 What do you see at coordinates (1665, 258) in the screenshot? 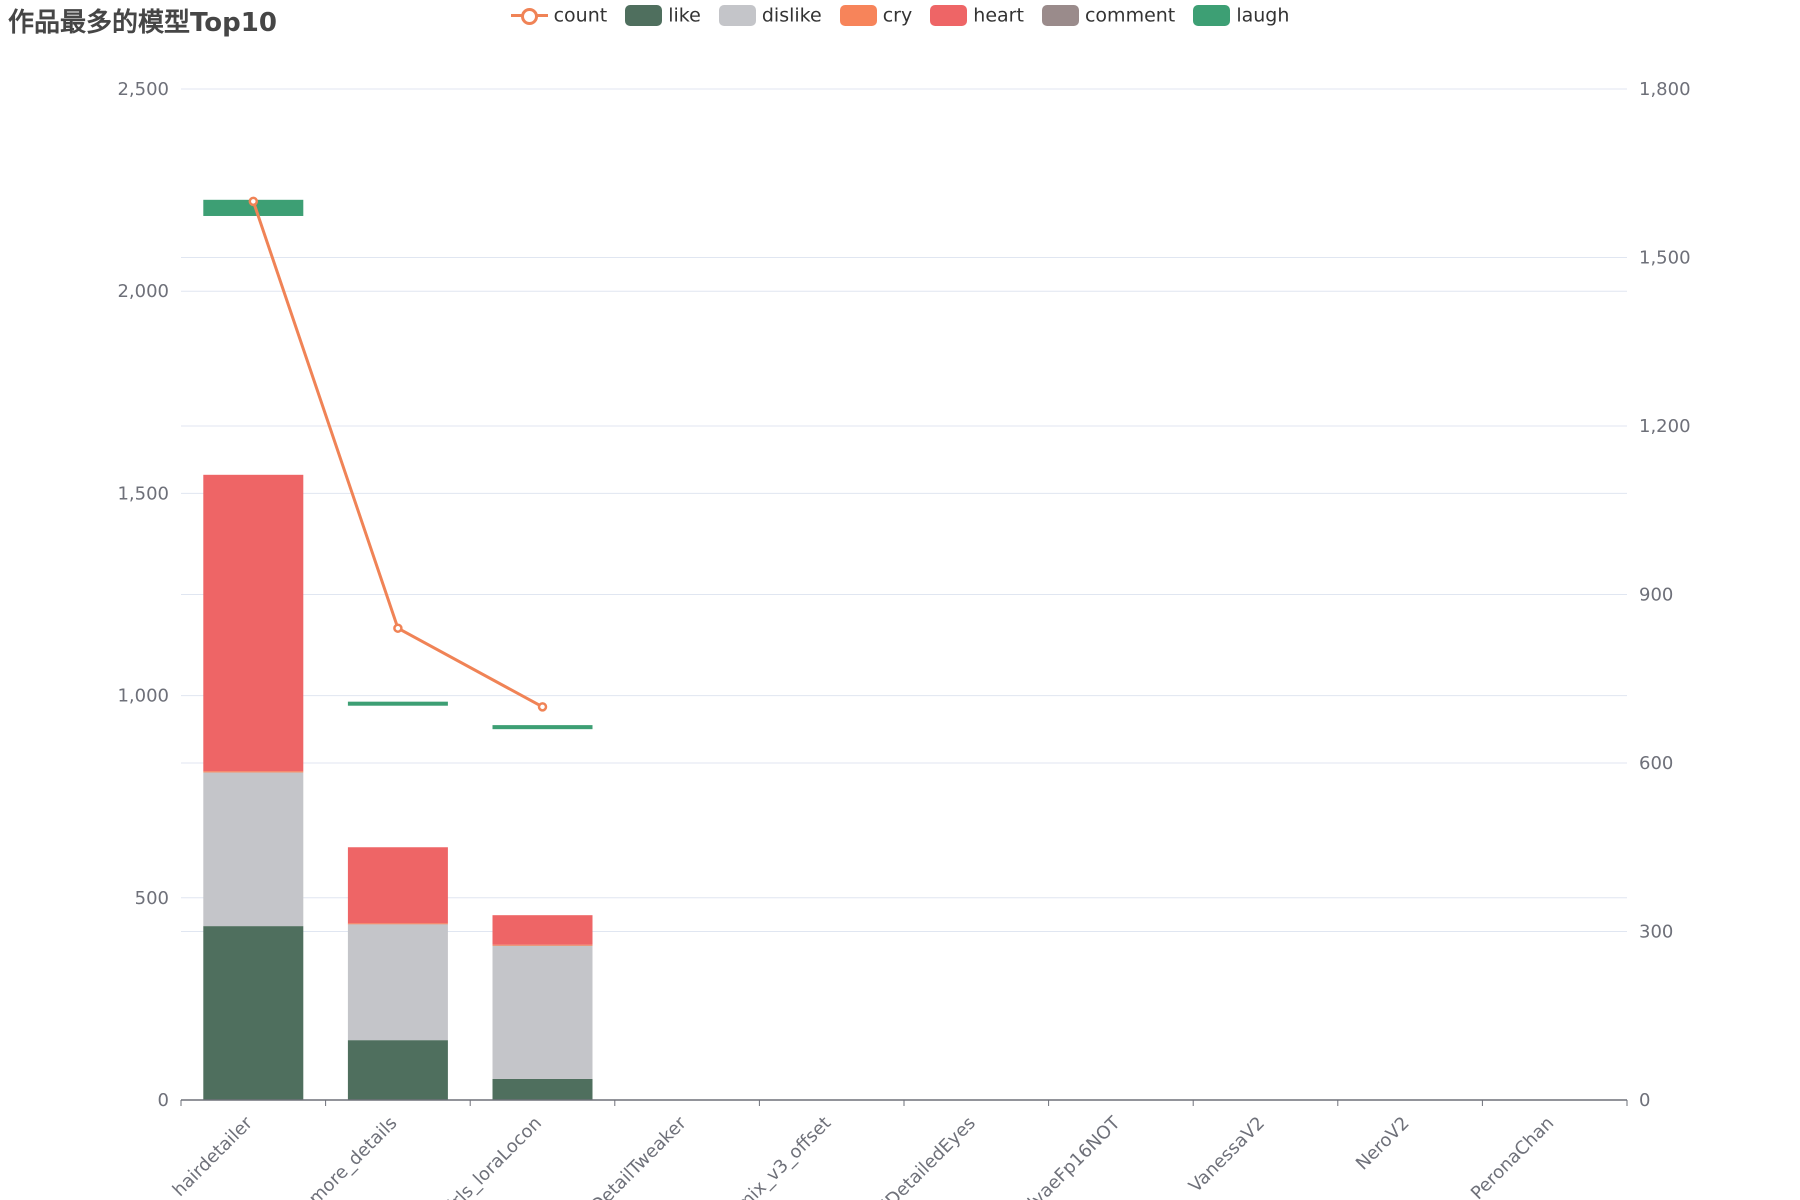
I see `y-tick-label-right: 1,500` at bounding box center [1665, 258].